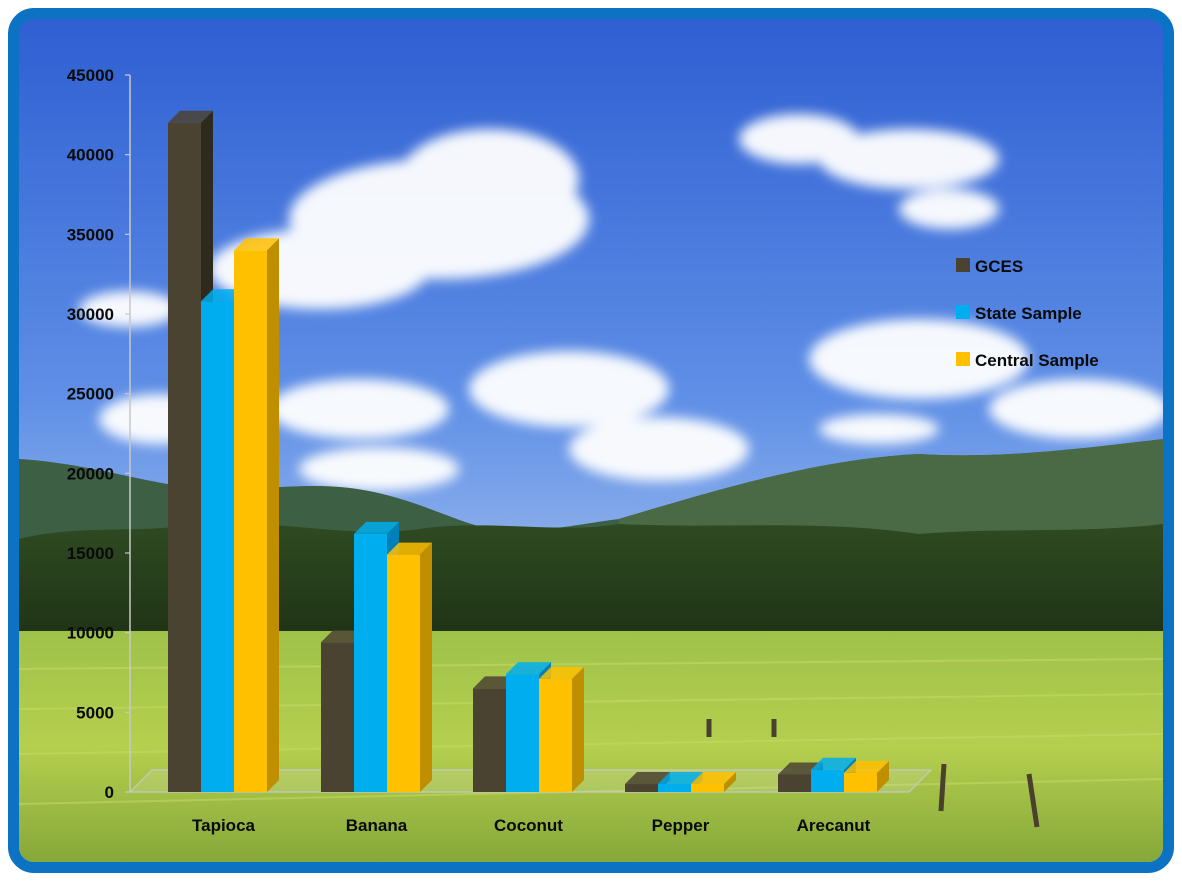 The image size is (1182, 881). What do you see at coordinates (713, 782) in the screenshot?
I see `bar-pepper-central-sample` at bounding box center [713, 782].